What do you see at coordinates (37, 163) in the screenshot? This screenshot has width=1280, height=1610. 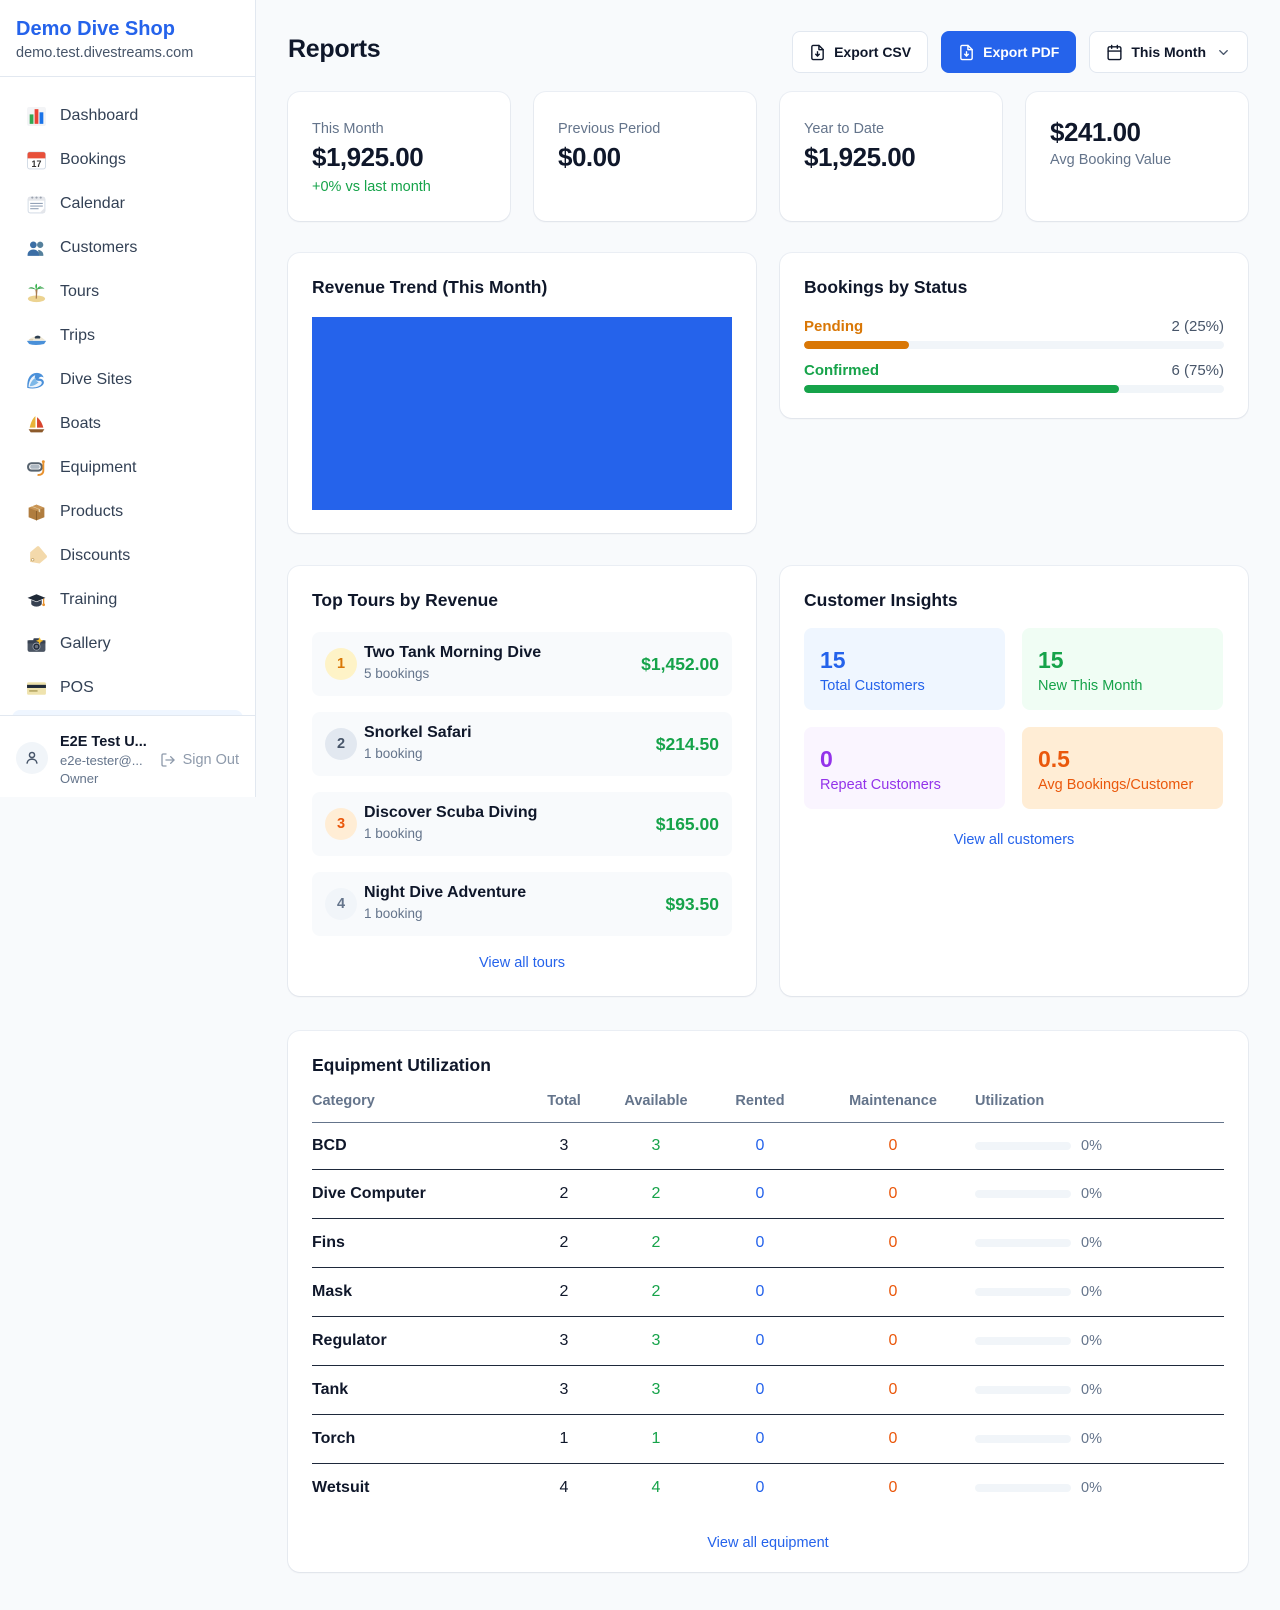 I see `svg-text: 17` at bounding box center [37, 163].